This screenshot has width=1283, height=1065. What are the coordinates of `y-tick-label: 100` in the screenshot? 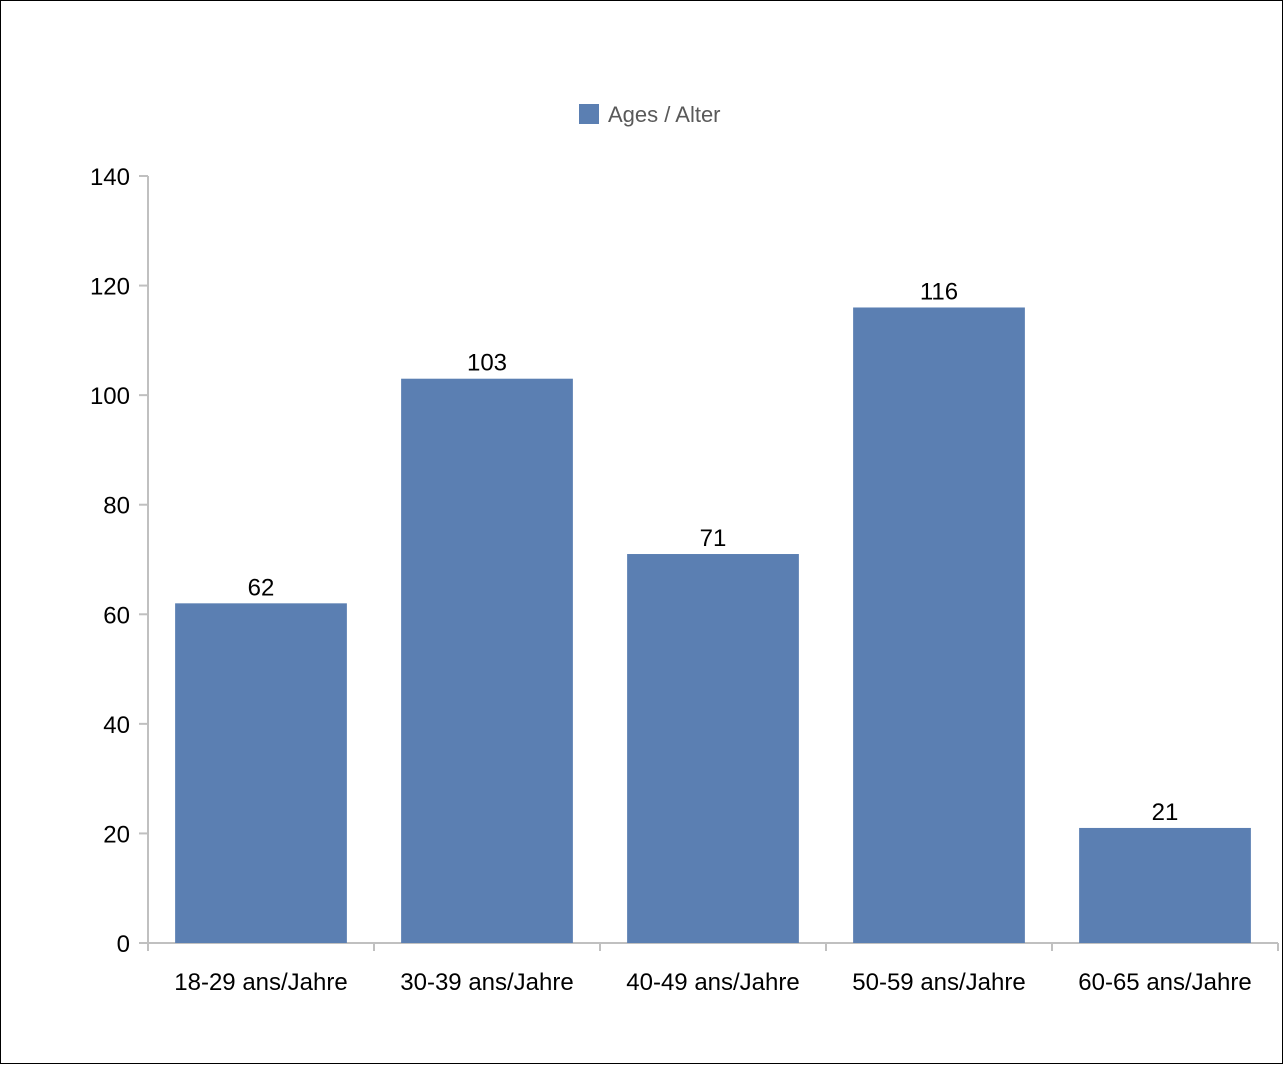 It's located at (110, 396).